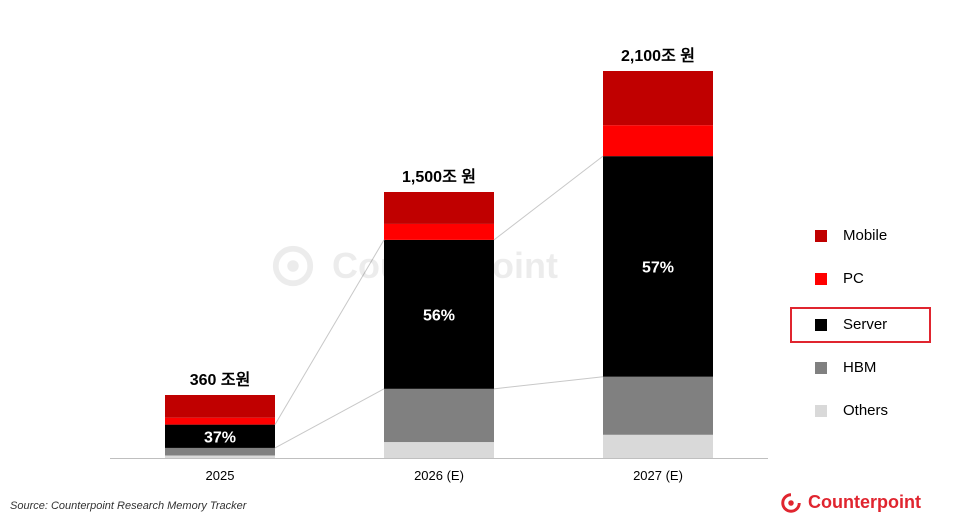 Image resolution: width=975 pixels, height=522 pixels. What do you see at coordinates (865, 324) in the screenshot?
I see `legend-label: Server` at bounding box center [865, 324].